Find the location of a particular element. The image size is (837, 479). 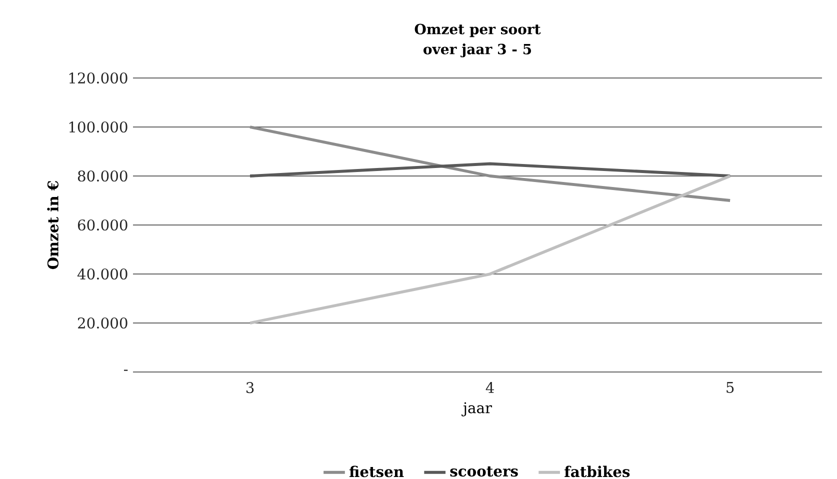

y-tick-label: 60.000 is located at coordinates (103, 225).